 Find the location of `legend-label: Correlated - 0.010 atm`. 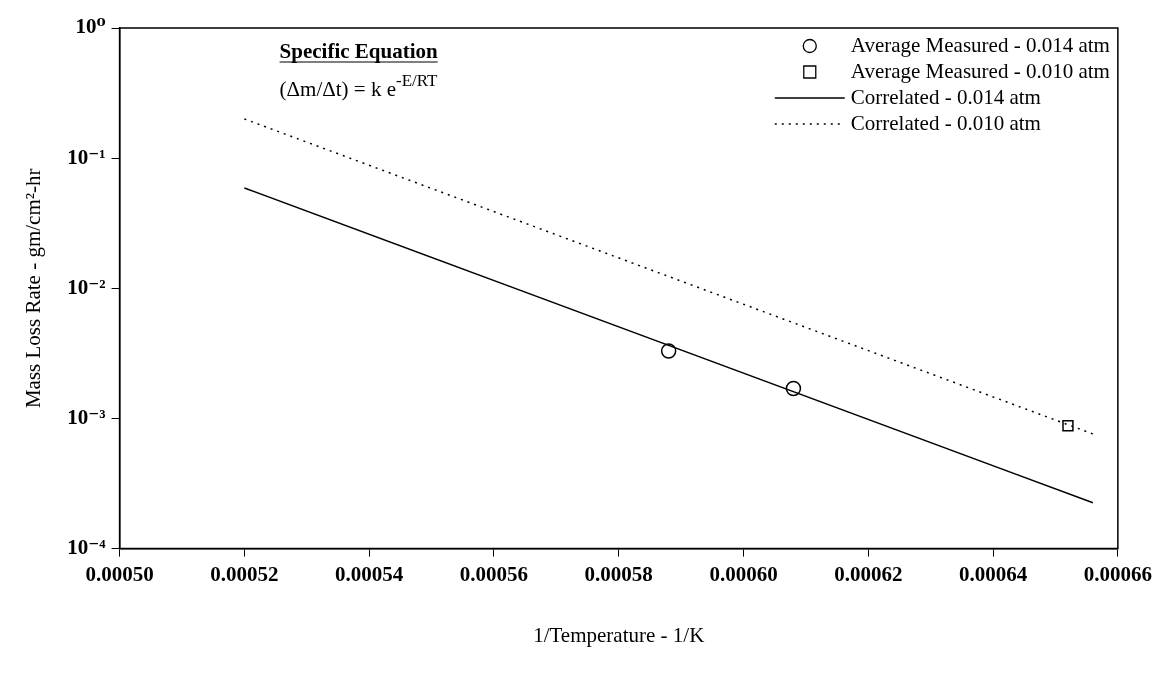

legend-label: Correlated - 0.010 atm is located at coordinates (945, 122).